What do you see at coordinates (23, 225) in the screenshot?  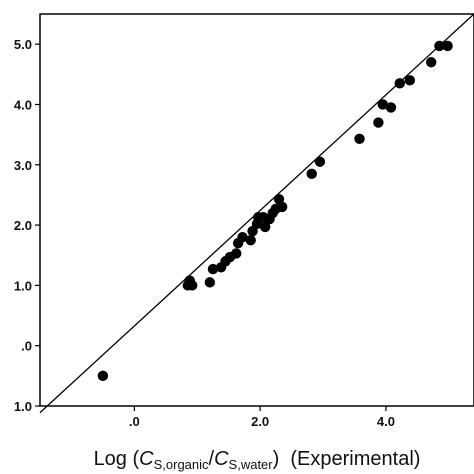 I see `y-tick-label: 2.0` at bounding box center [23, 225].